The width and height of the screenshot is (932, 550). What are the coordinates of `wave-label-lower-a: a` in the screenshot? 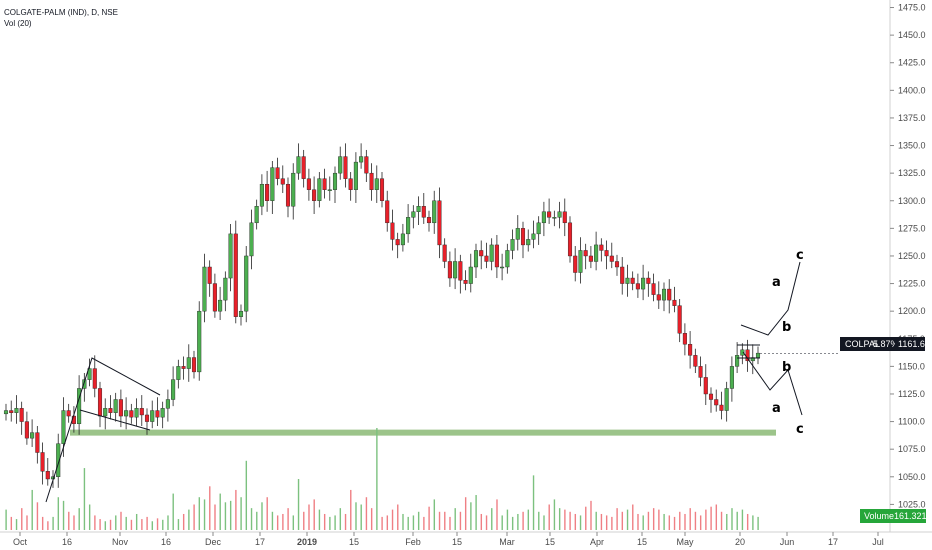 It's located at (776, 408).